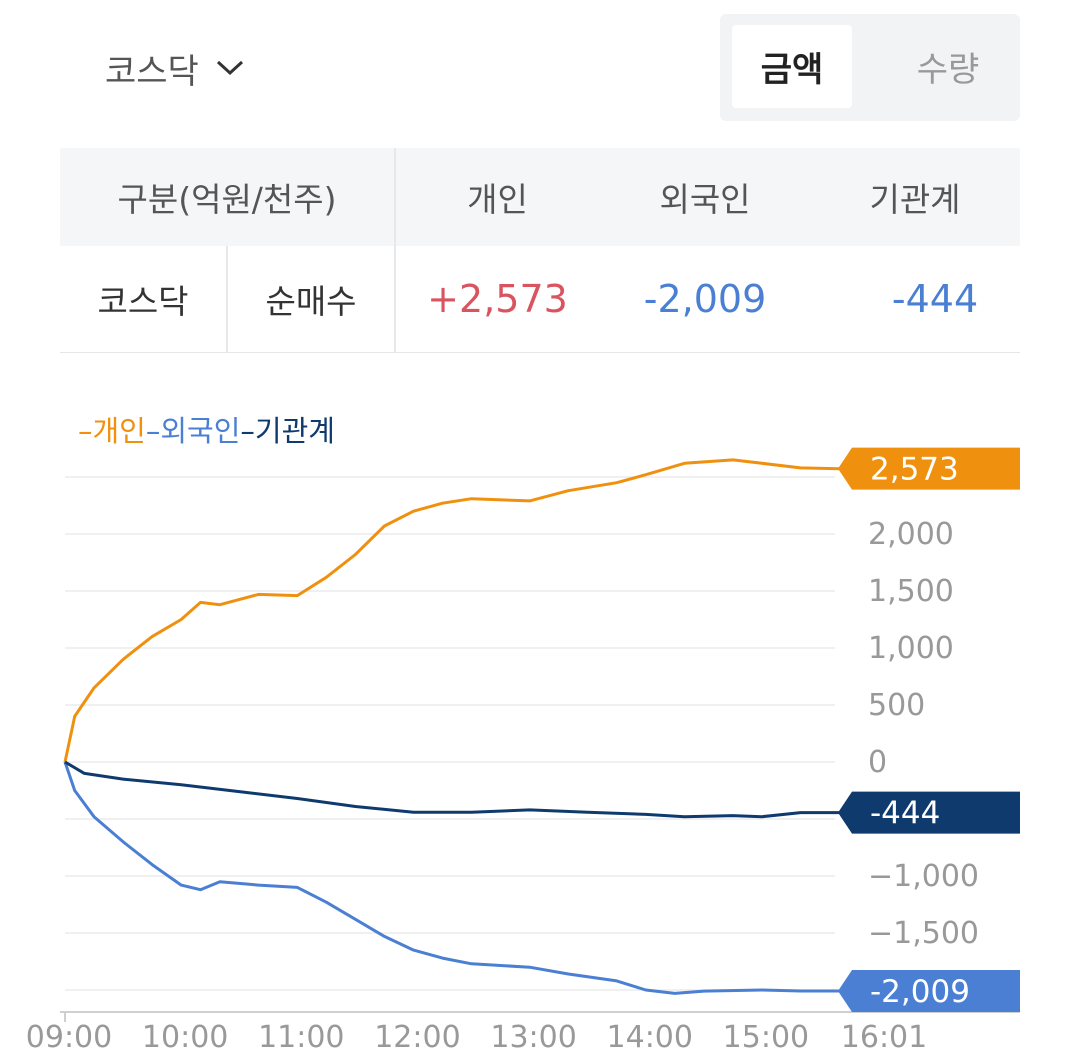  Describe the element at coordinates (896, 705) in the screenshot. I see `y-tick-label: 500` at that location.